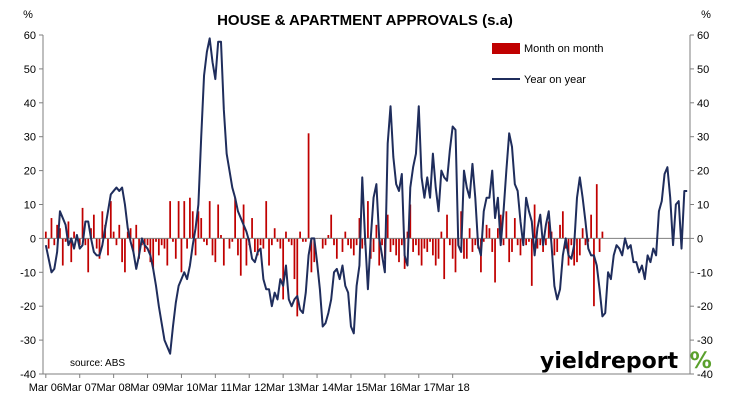 The width and height of the screenshot is (731, 400). What do you see at coordinates (703, 104) in the screenshot?
I see `right-tick-label: 40` at bounding box center [703, 104].